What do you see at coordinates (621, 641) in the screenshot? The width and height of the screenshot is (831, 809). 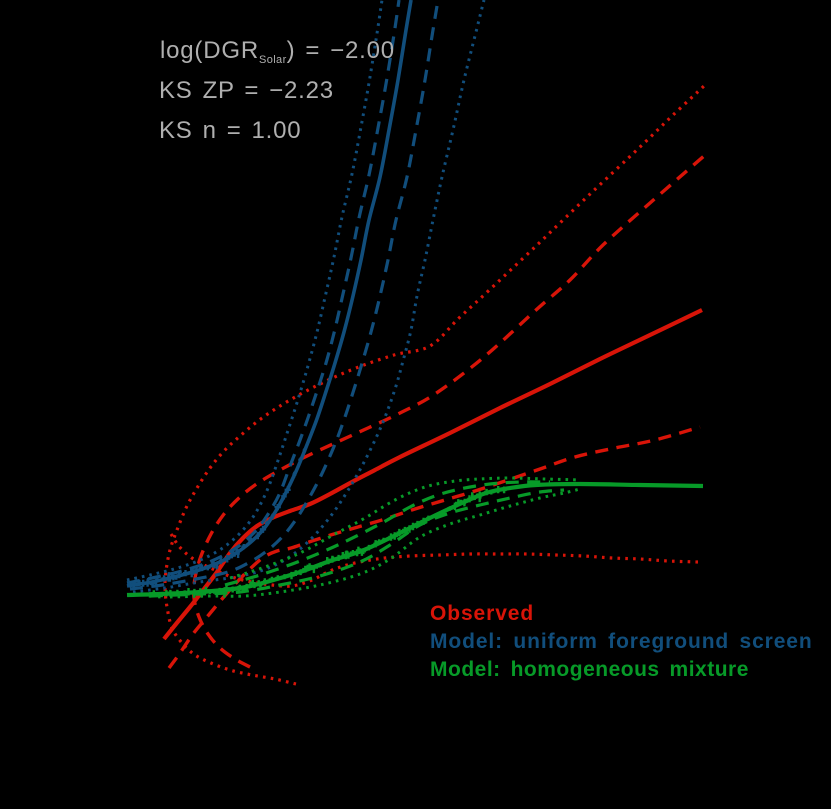 I see `svg-text:Model: uniform foreground scre: Model: uniform foreground screen` at bounding box center [621, 641].